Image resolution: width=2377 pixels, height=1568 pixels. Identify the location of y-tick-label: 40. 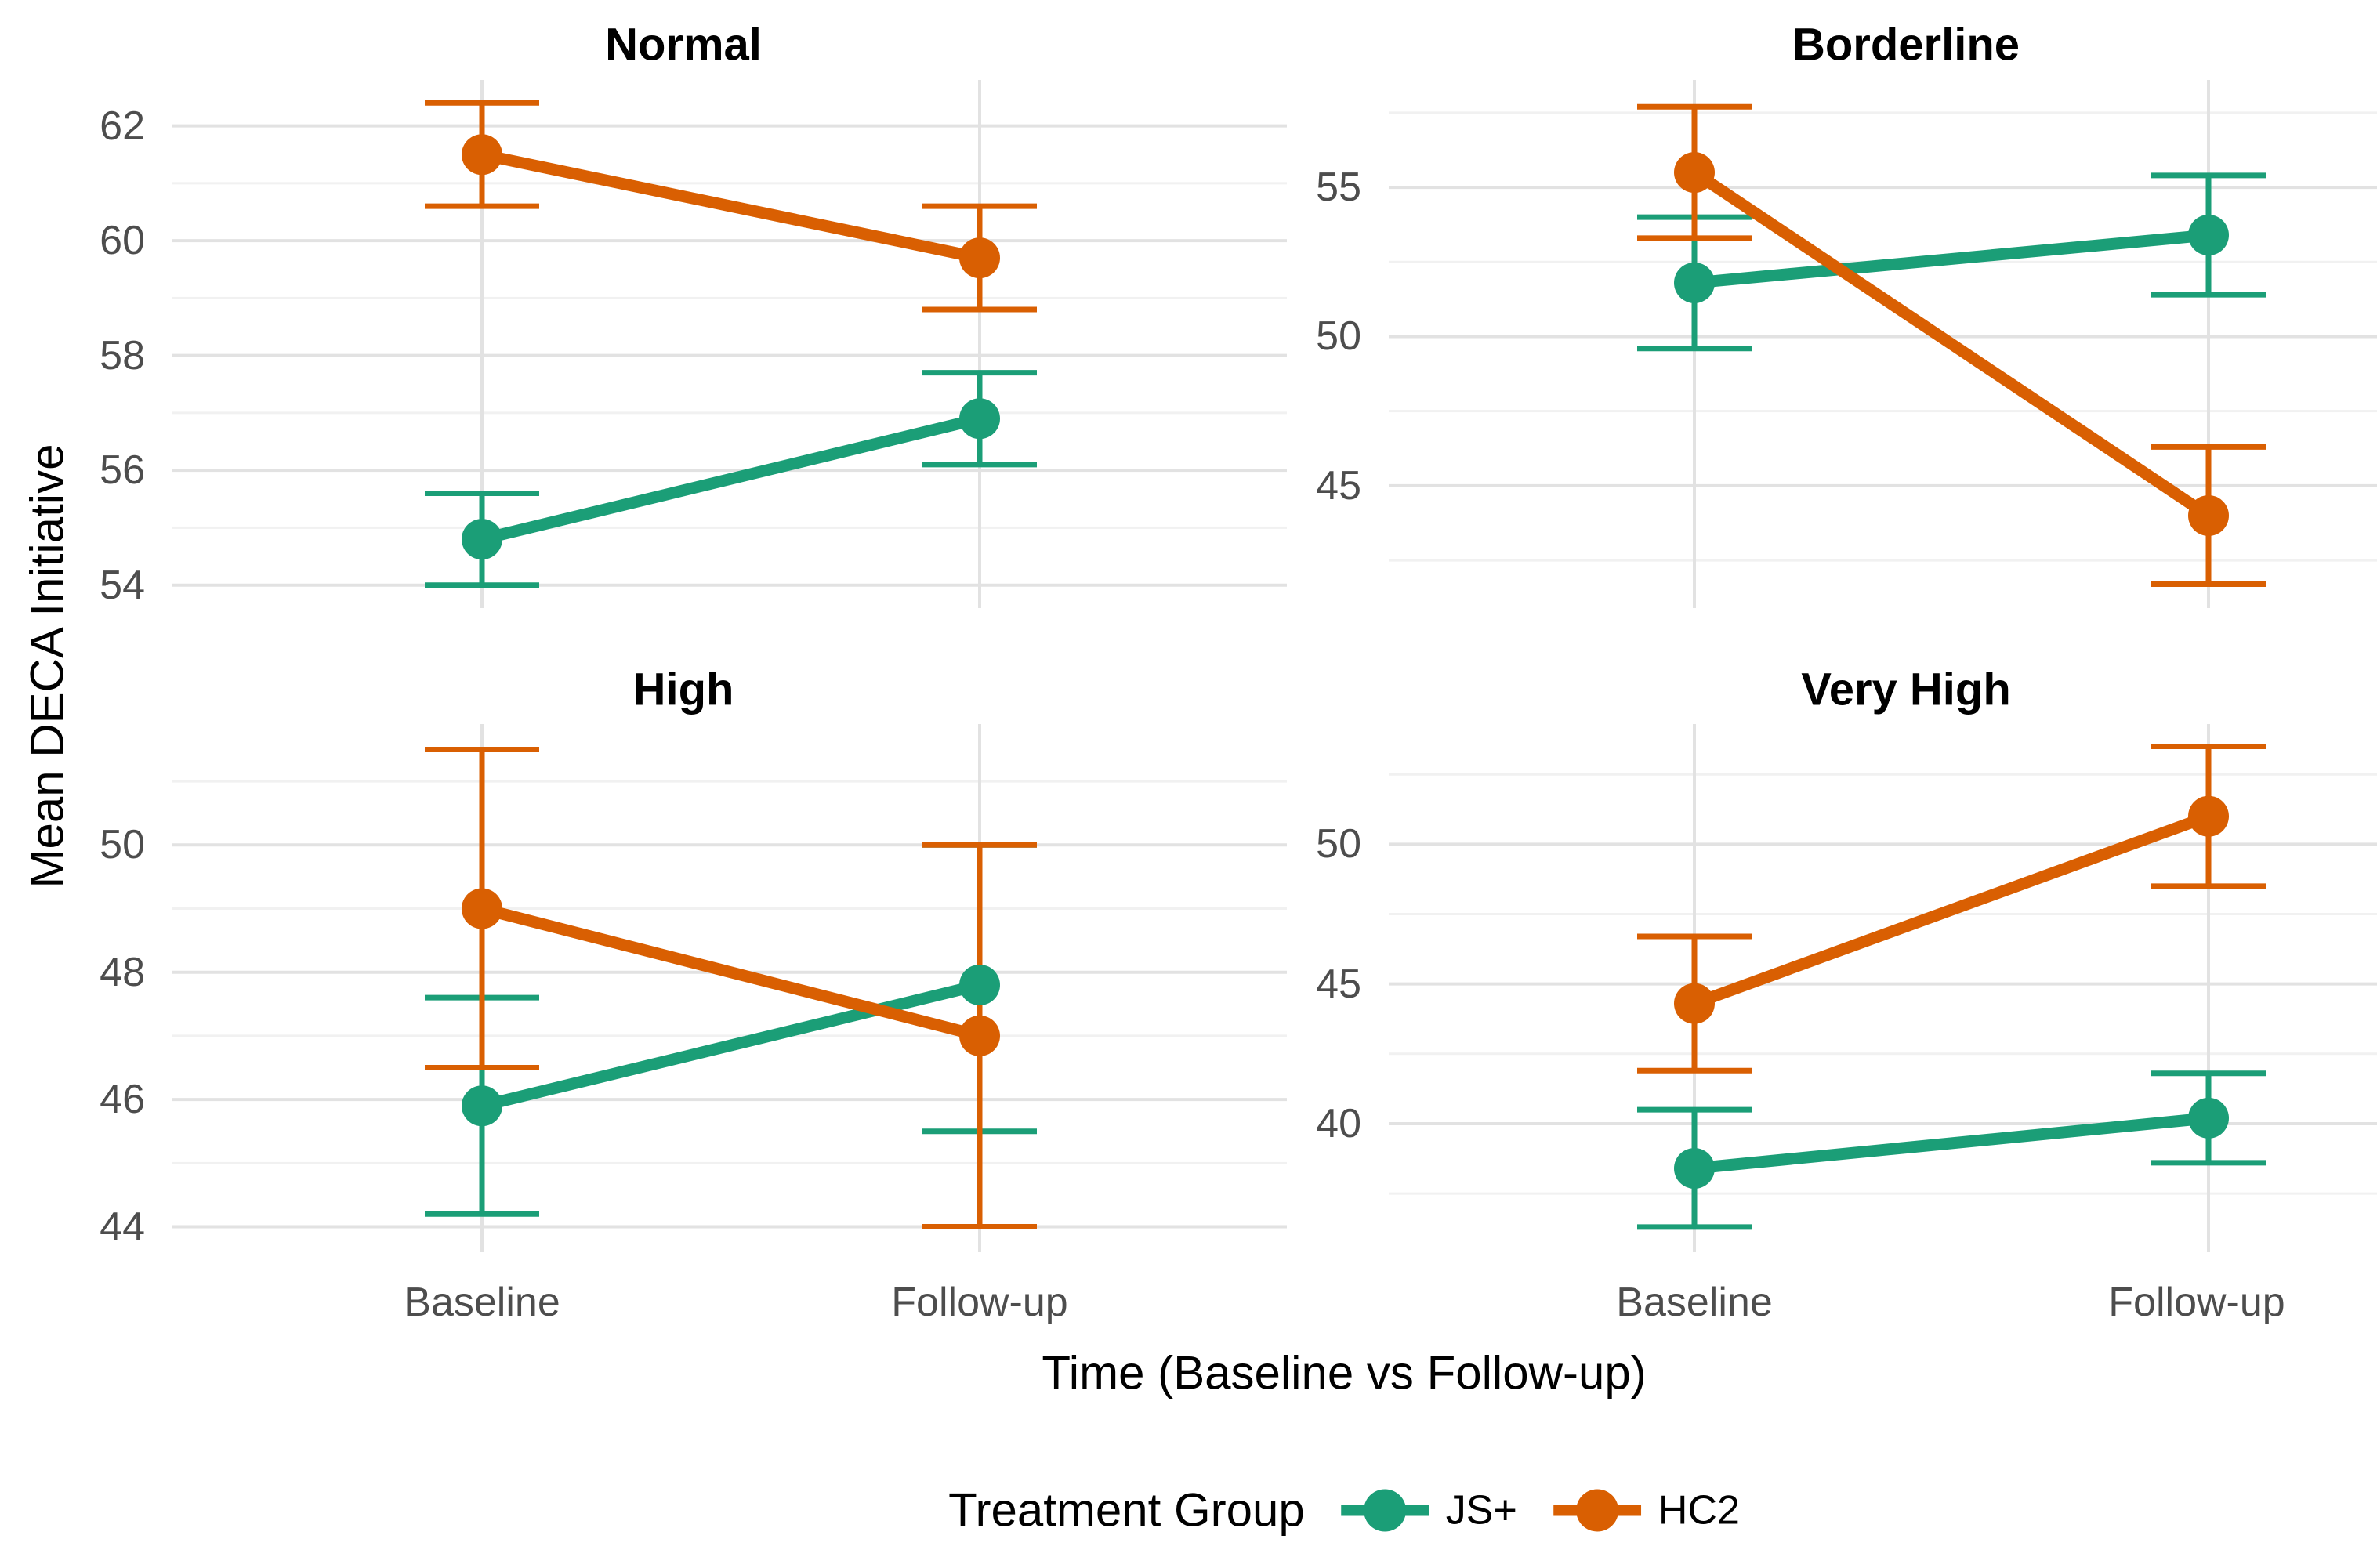
(1338, 1123).